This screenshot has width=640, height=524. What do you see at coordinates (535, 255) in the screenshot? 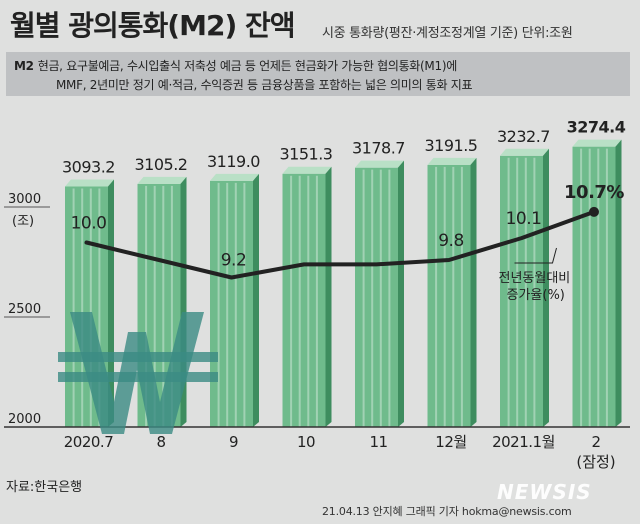
I see `annotation-pointer` at bounding box center [535, 255].